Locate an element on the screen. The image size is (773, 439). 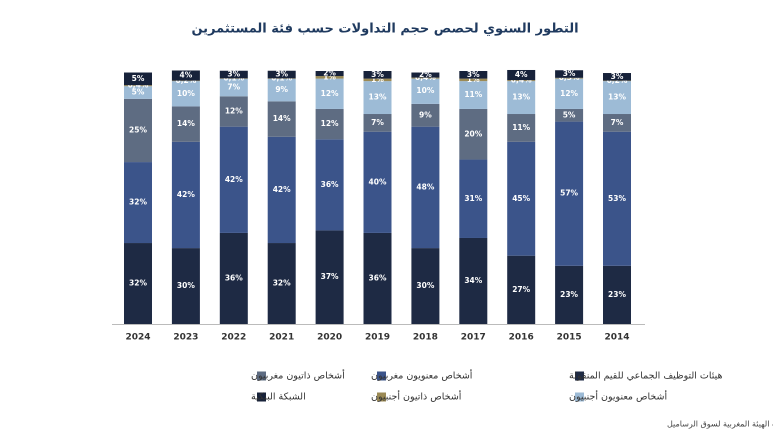
x-tick-label: 2020 is located at coordinates (329, 338).